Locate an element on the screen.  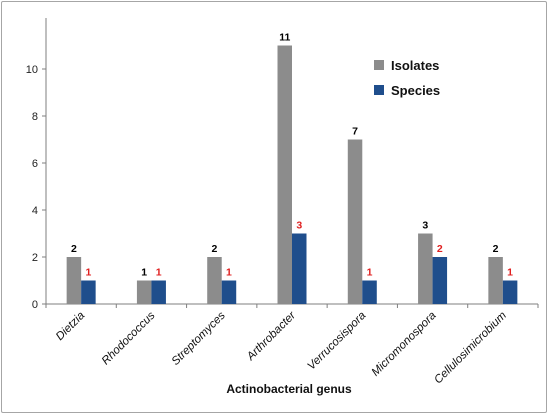
x-tick-label: Cellulosimicrobium is located at coordinates (470, 347).